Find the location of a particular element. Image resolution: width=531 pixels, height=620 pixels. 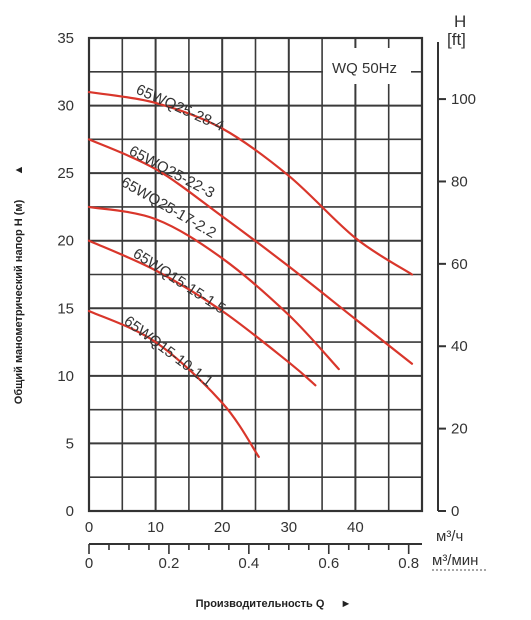

left-axis-ticks: 0 5 10 15 20 25 30 35 is located at coordinates (65, 275).